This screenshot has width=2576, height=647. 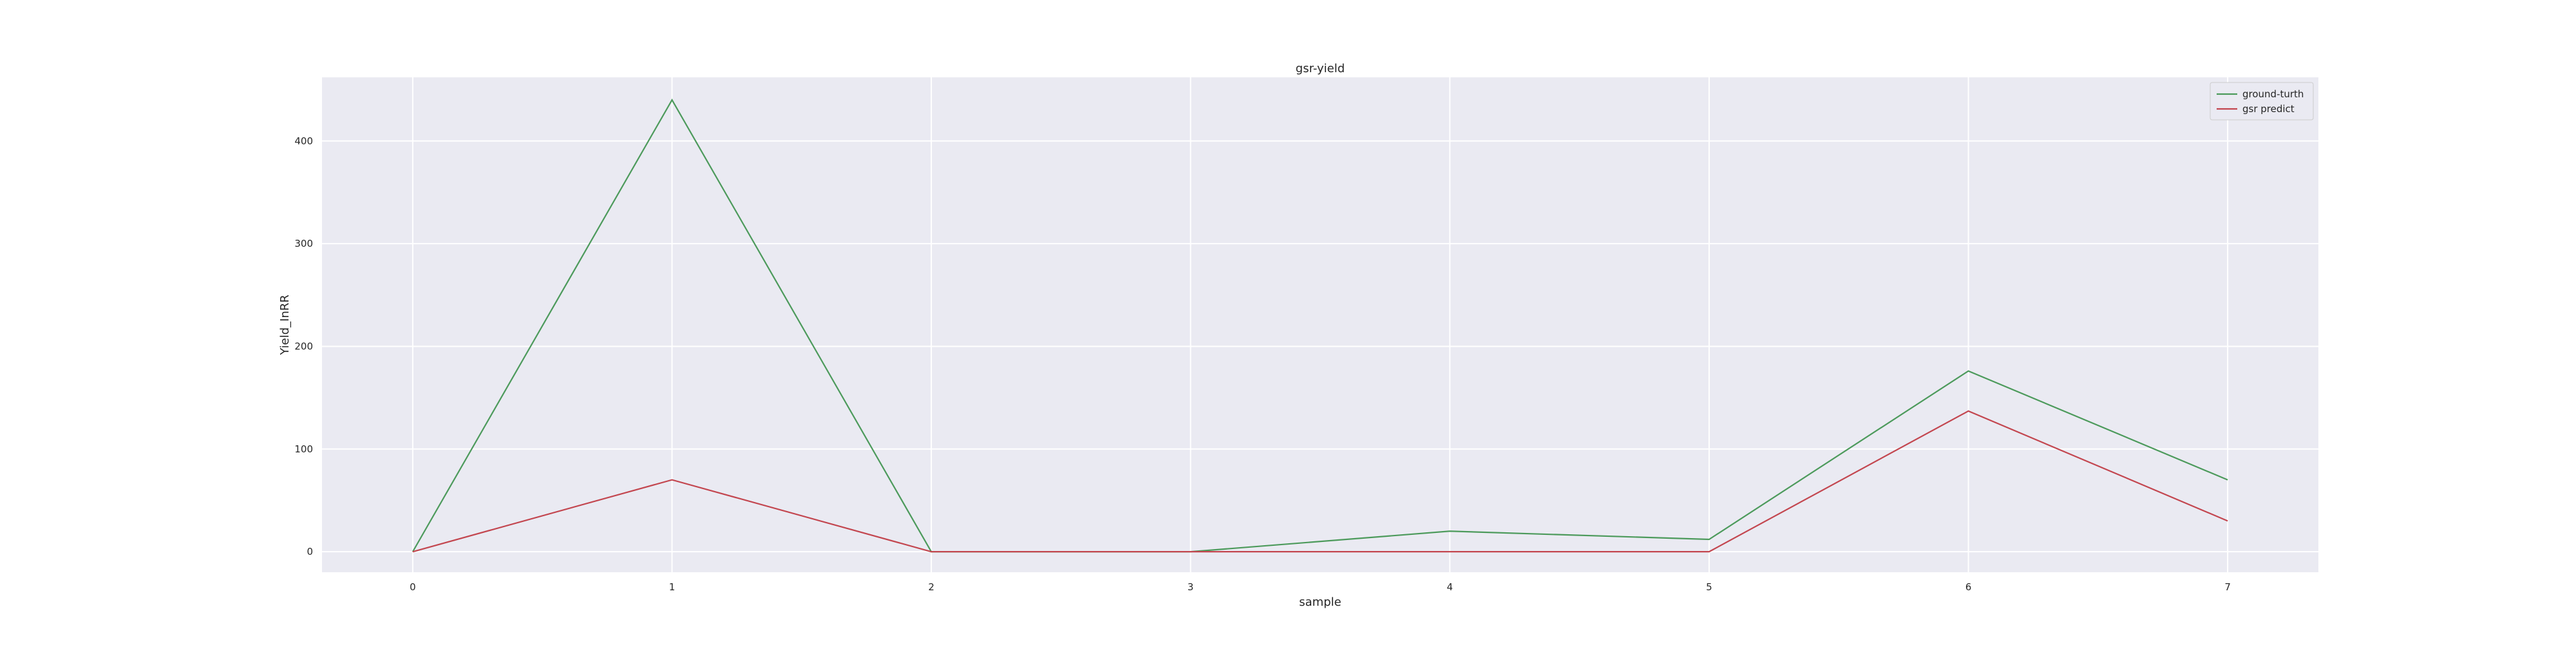 What do you see at coordinates (1450, 587) in the screenshot?
I see `x-tick-label: 4` at bounding box center [1450, 587].